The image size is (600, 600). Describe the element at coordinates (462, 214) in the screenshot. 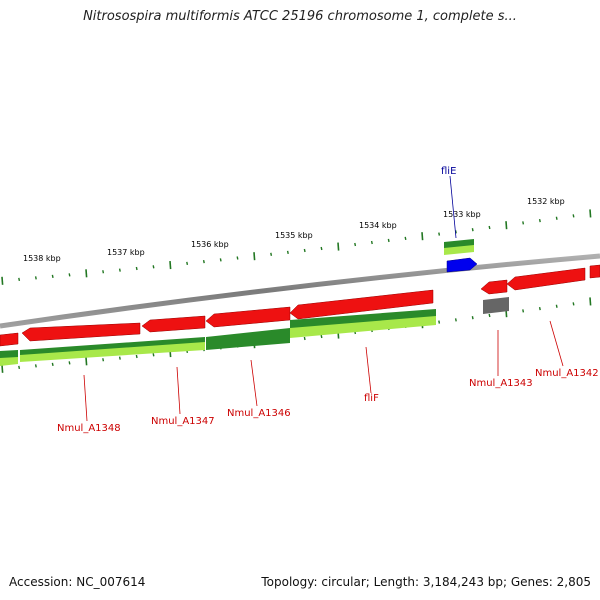

I see `ruler-label: 1533 kbp` at that location.